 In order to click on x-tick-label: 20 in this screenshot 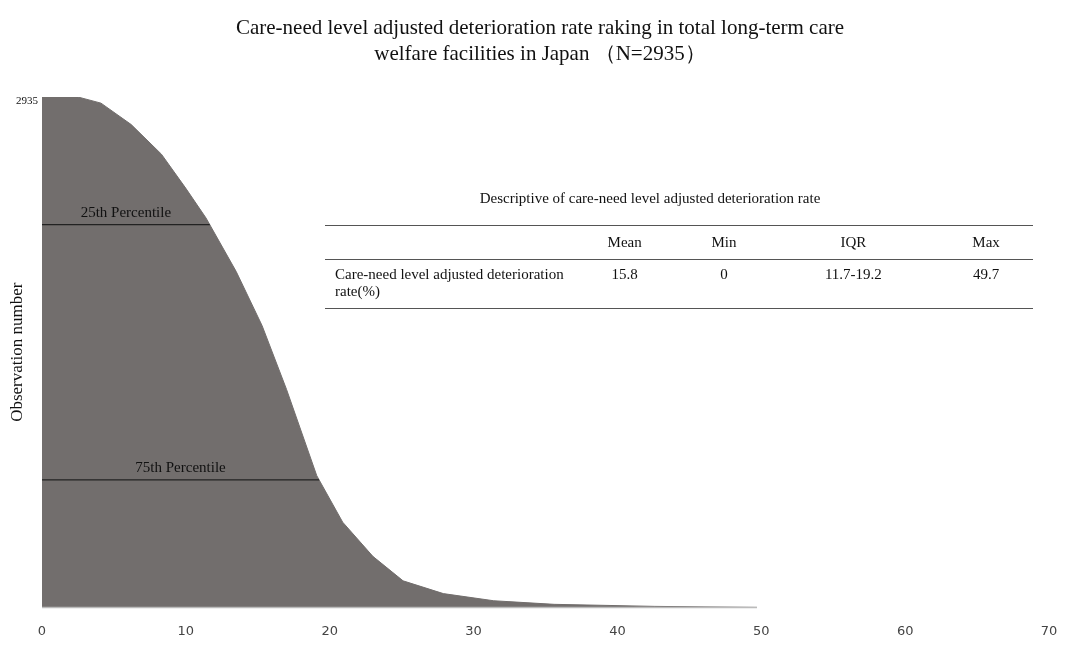, I will do `click(329, 630)`.